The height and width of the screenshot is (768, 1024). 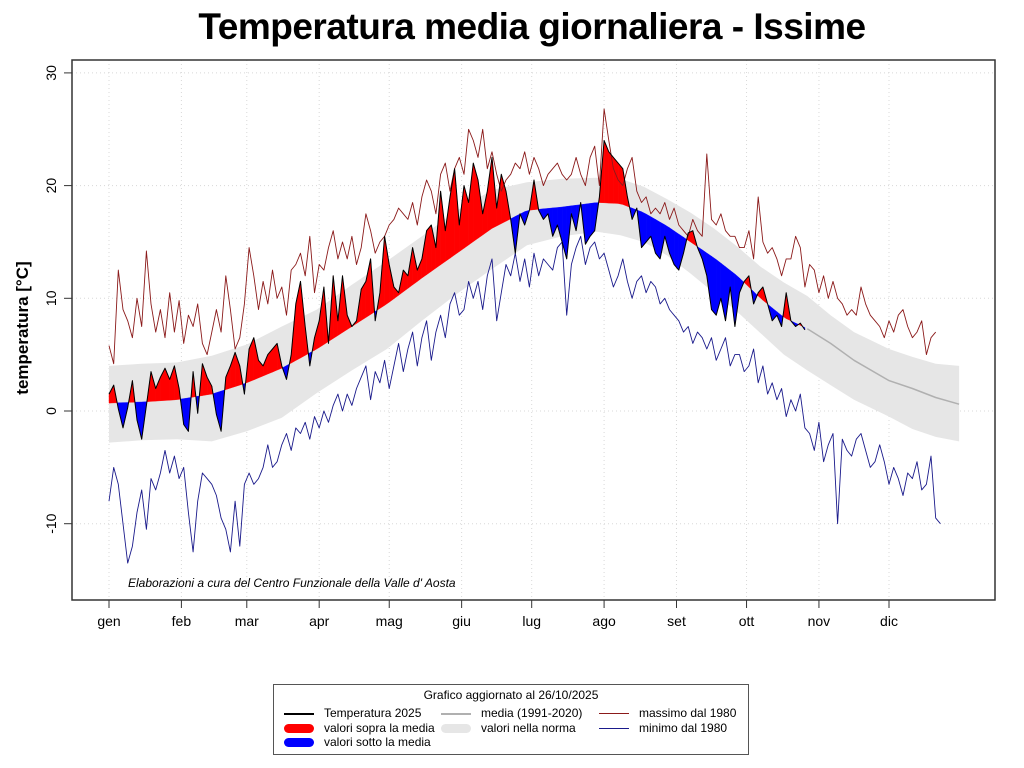 What do you see at coordinates (532, 26) in the screenshot?
I see `chart-title: Temperatura media giornaliera - Issime` at bounding box center [532, 26].